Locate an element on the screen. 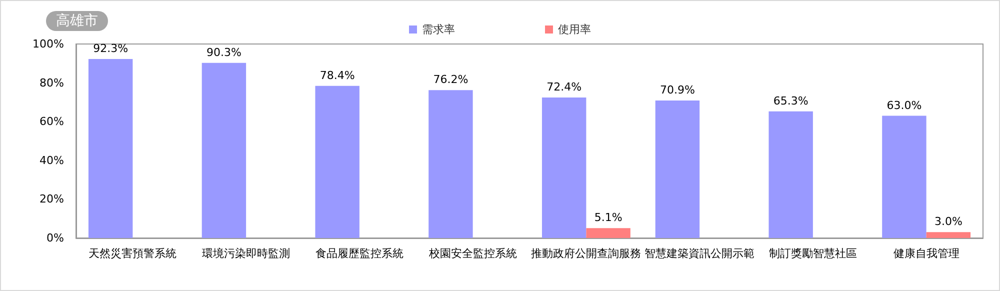 This screenshot has height=291, width=1000. data-label: 76.2% is located at coordinates (450, 79).